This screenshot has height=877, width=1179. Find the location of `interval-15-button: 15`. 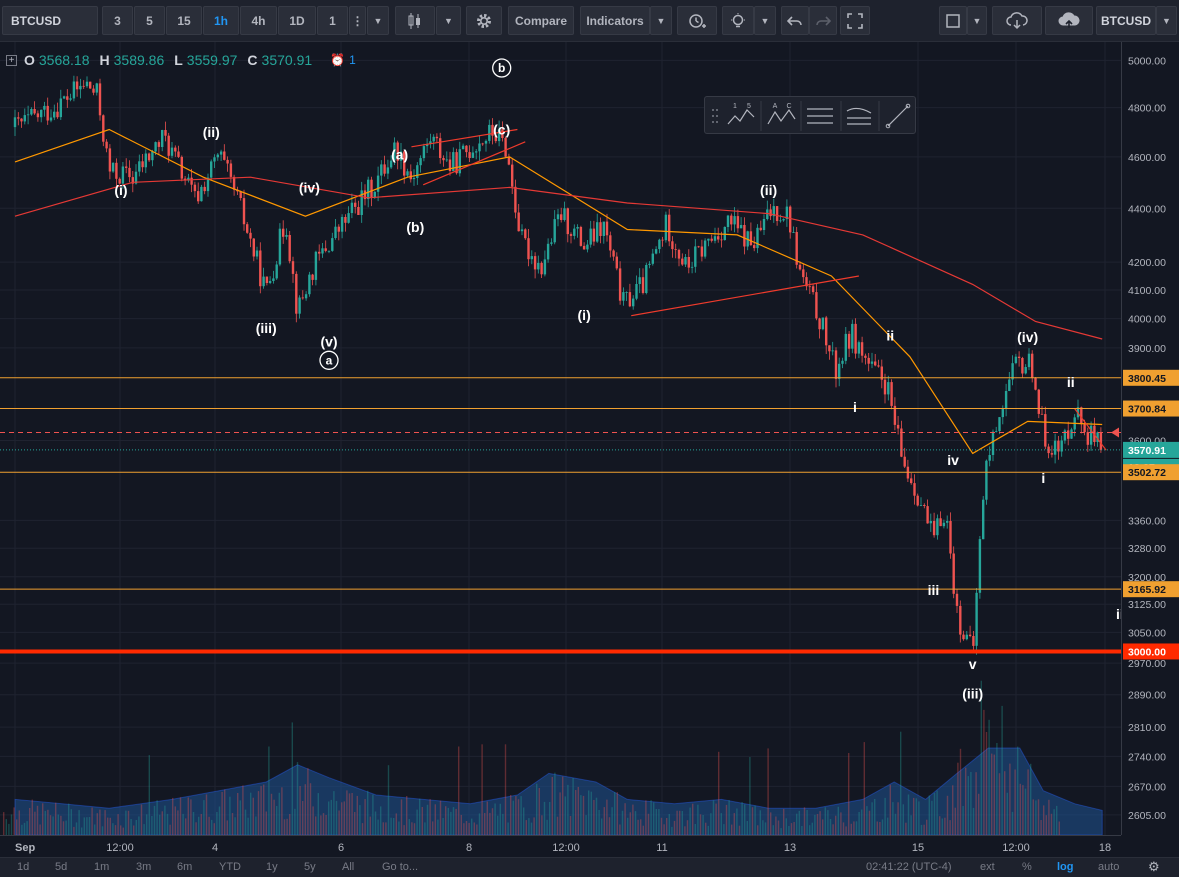

interval-15-button: 15 is located at coordinates (184, 20).